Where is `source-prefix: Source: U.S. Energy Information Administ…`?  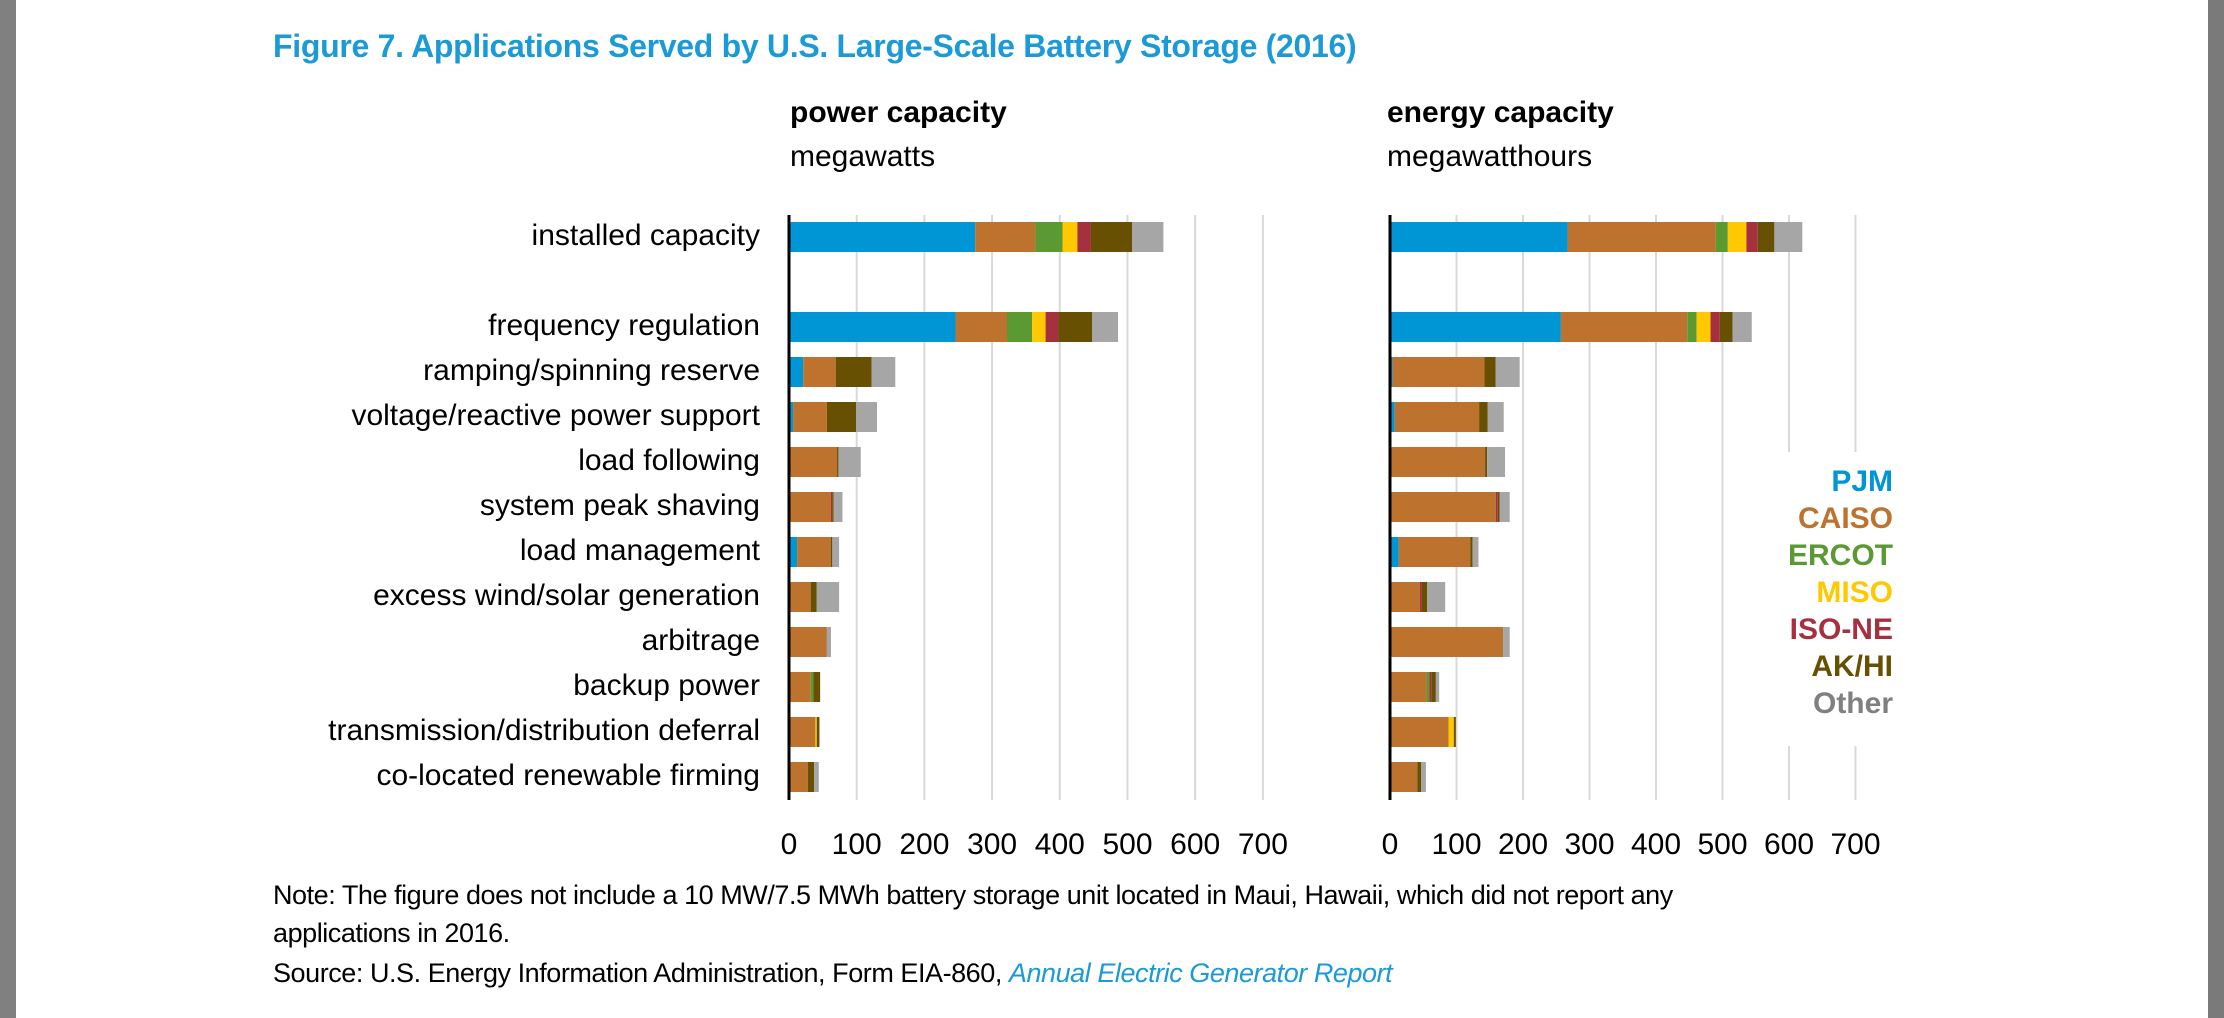
source-prefix: Source: U.S. Energy Information Administ… is located at coordinates (641, 973).